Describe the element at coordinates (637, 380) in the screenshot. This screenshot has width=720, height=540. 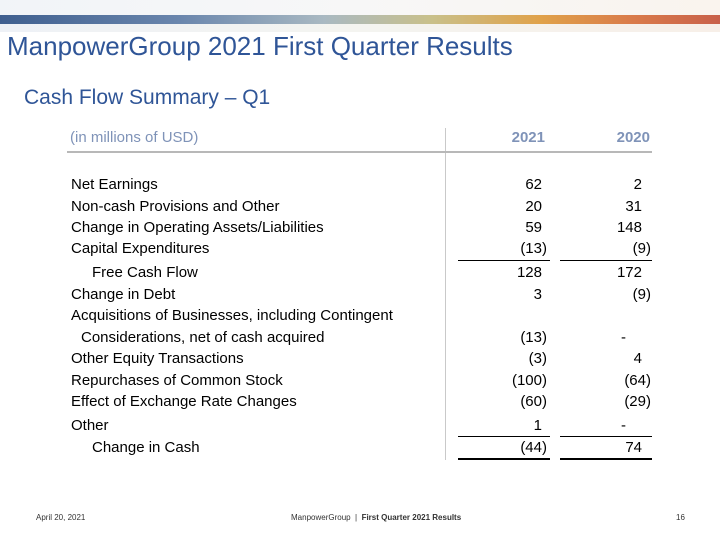
I see `row-value-2020: (64)` at that location.